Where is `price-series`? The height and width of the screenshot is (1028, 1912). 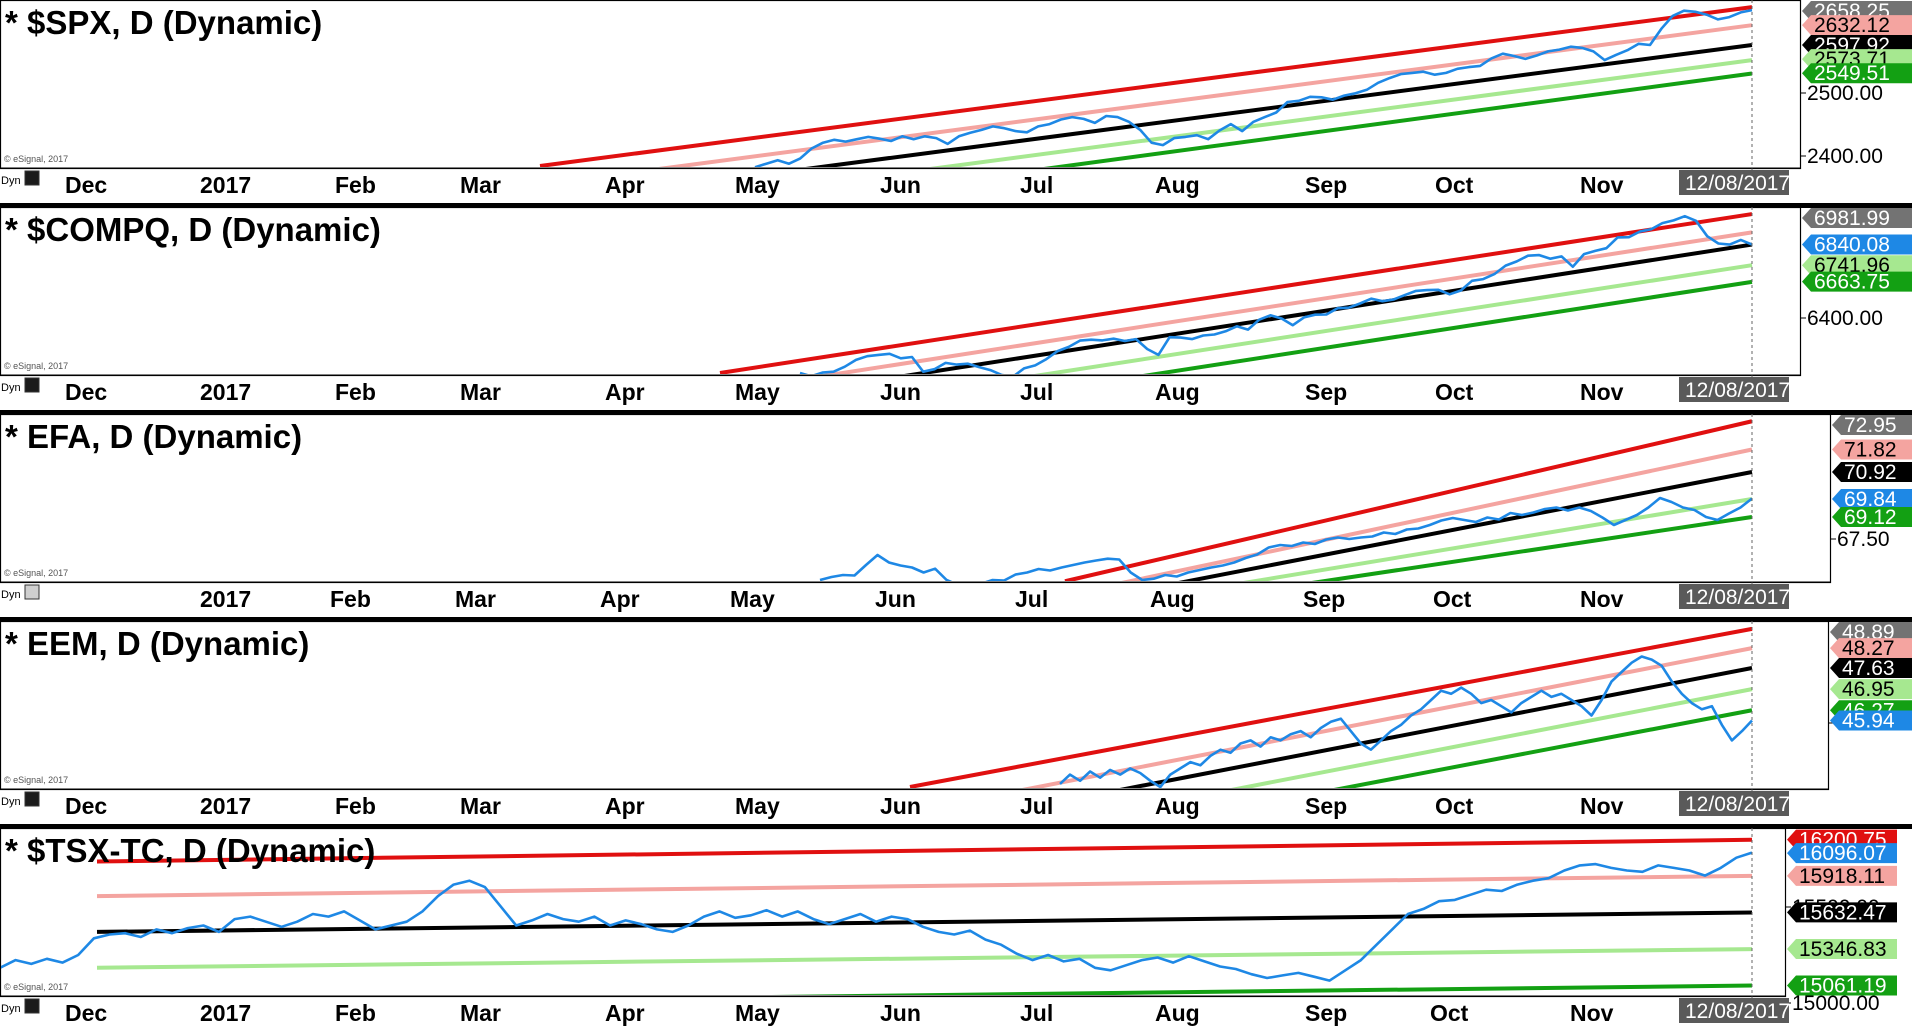
price-series is located at coordinates (1253, 87).